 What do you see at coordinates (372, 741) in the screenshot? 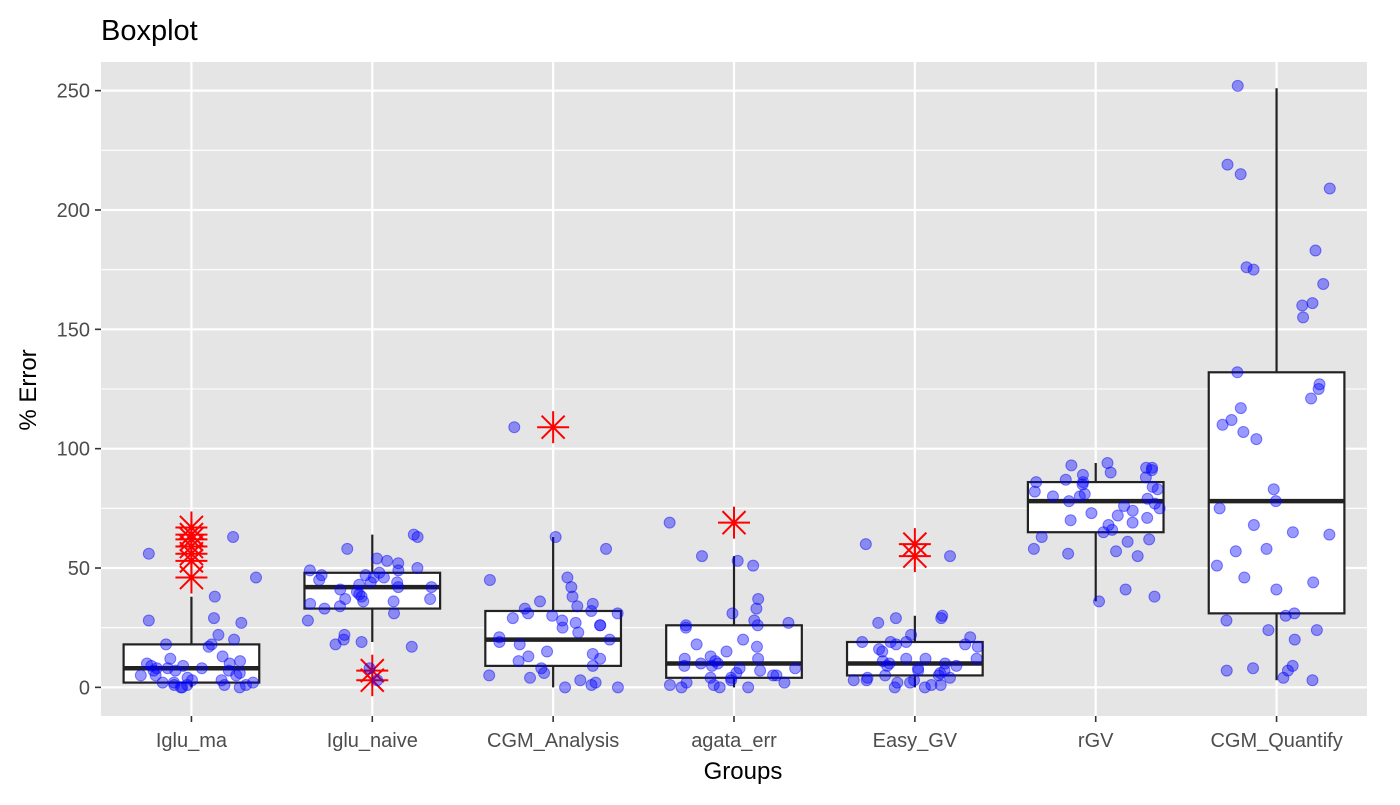
I see `x-tick-label: Iglu_naive` at bounding box center [372, 741].